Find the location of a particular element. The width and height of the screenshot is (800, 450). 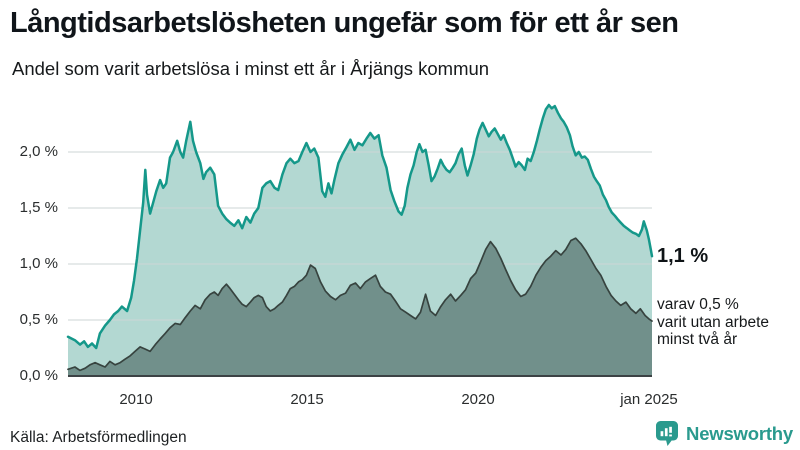

newsworthy-logo: Newsworthy is located at coordinates (724, 433).